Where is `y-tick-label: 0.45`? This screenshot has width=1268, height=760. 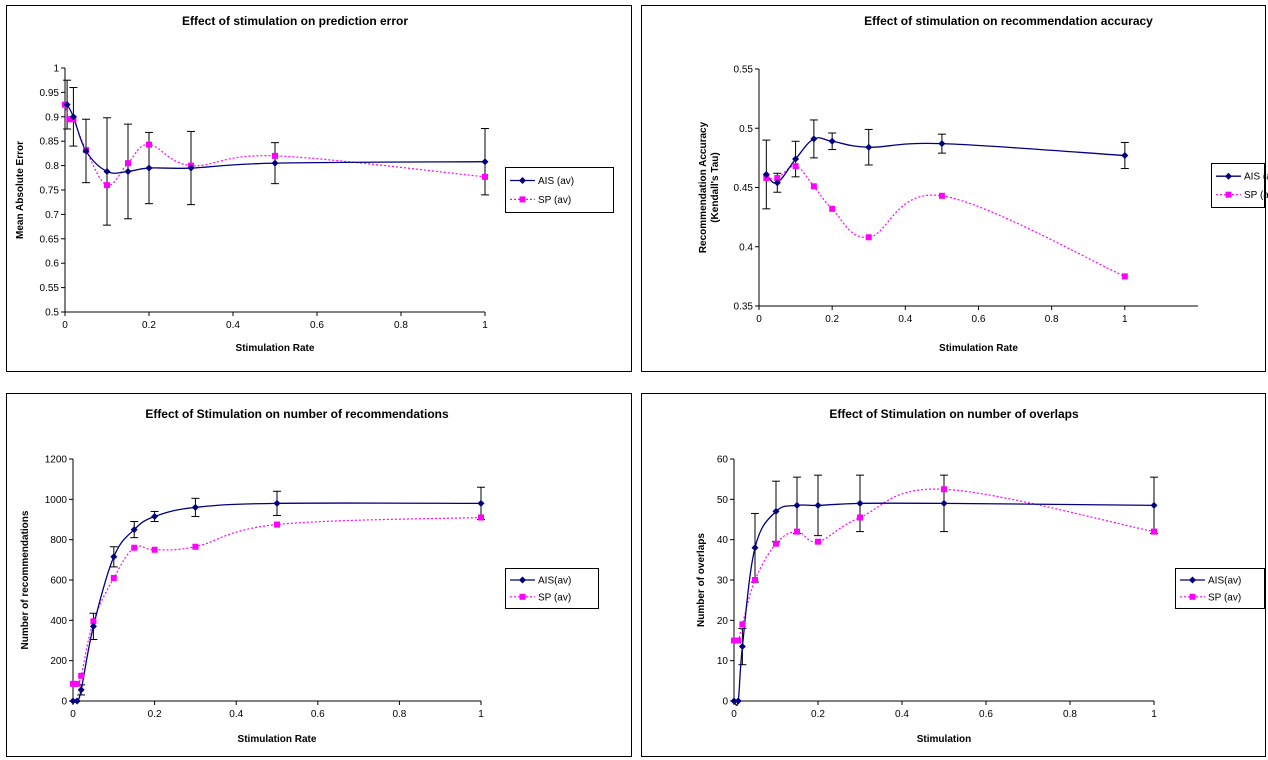
y-tick-label: 0.45 is located at coordinates (744, 188).